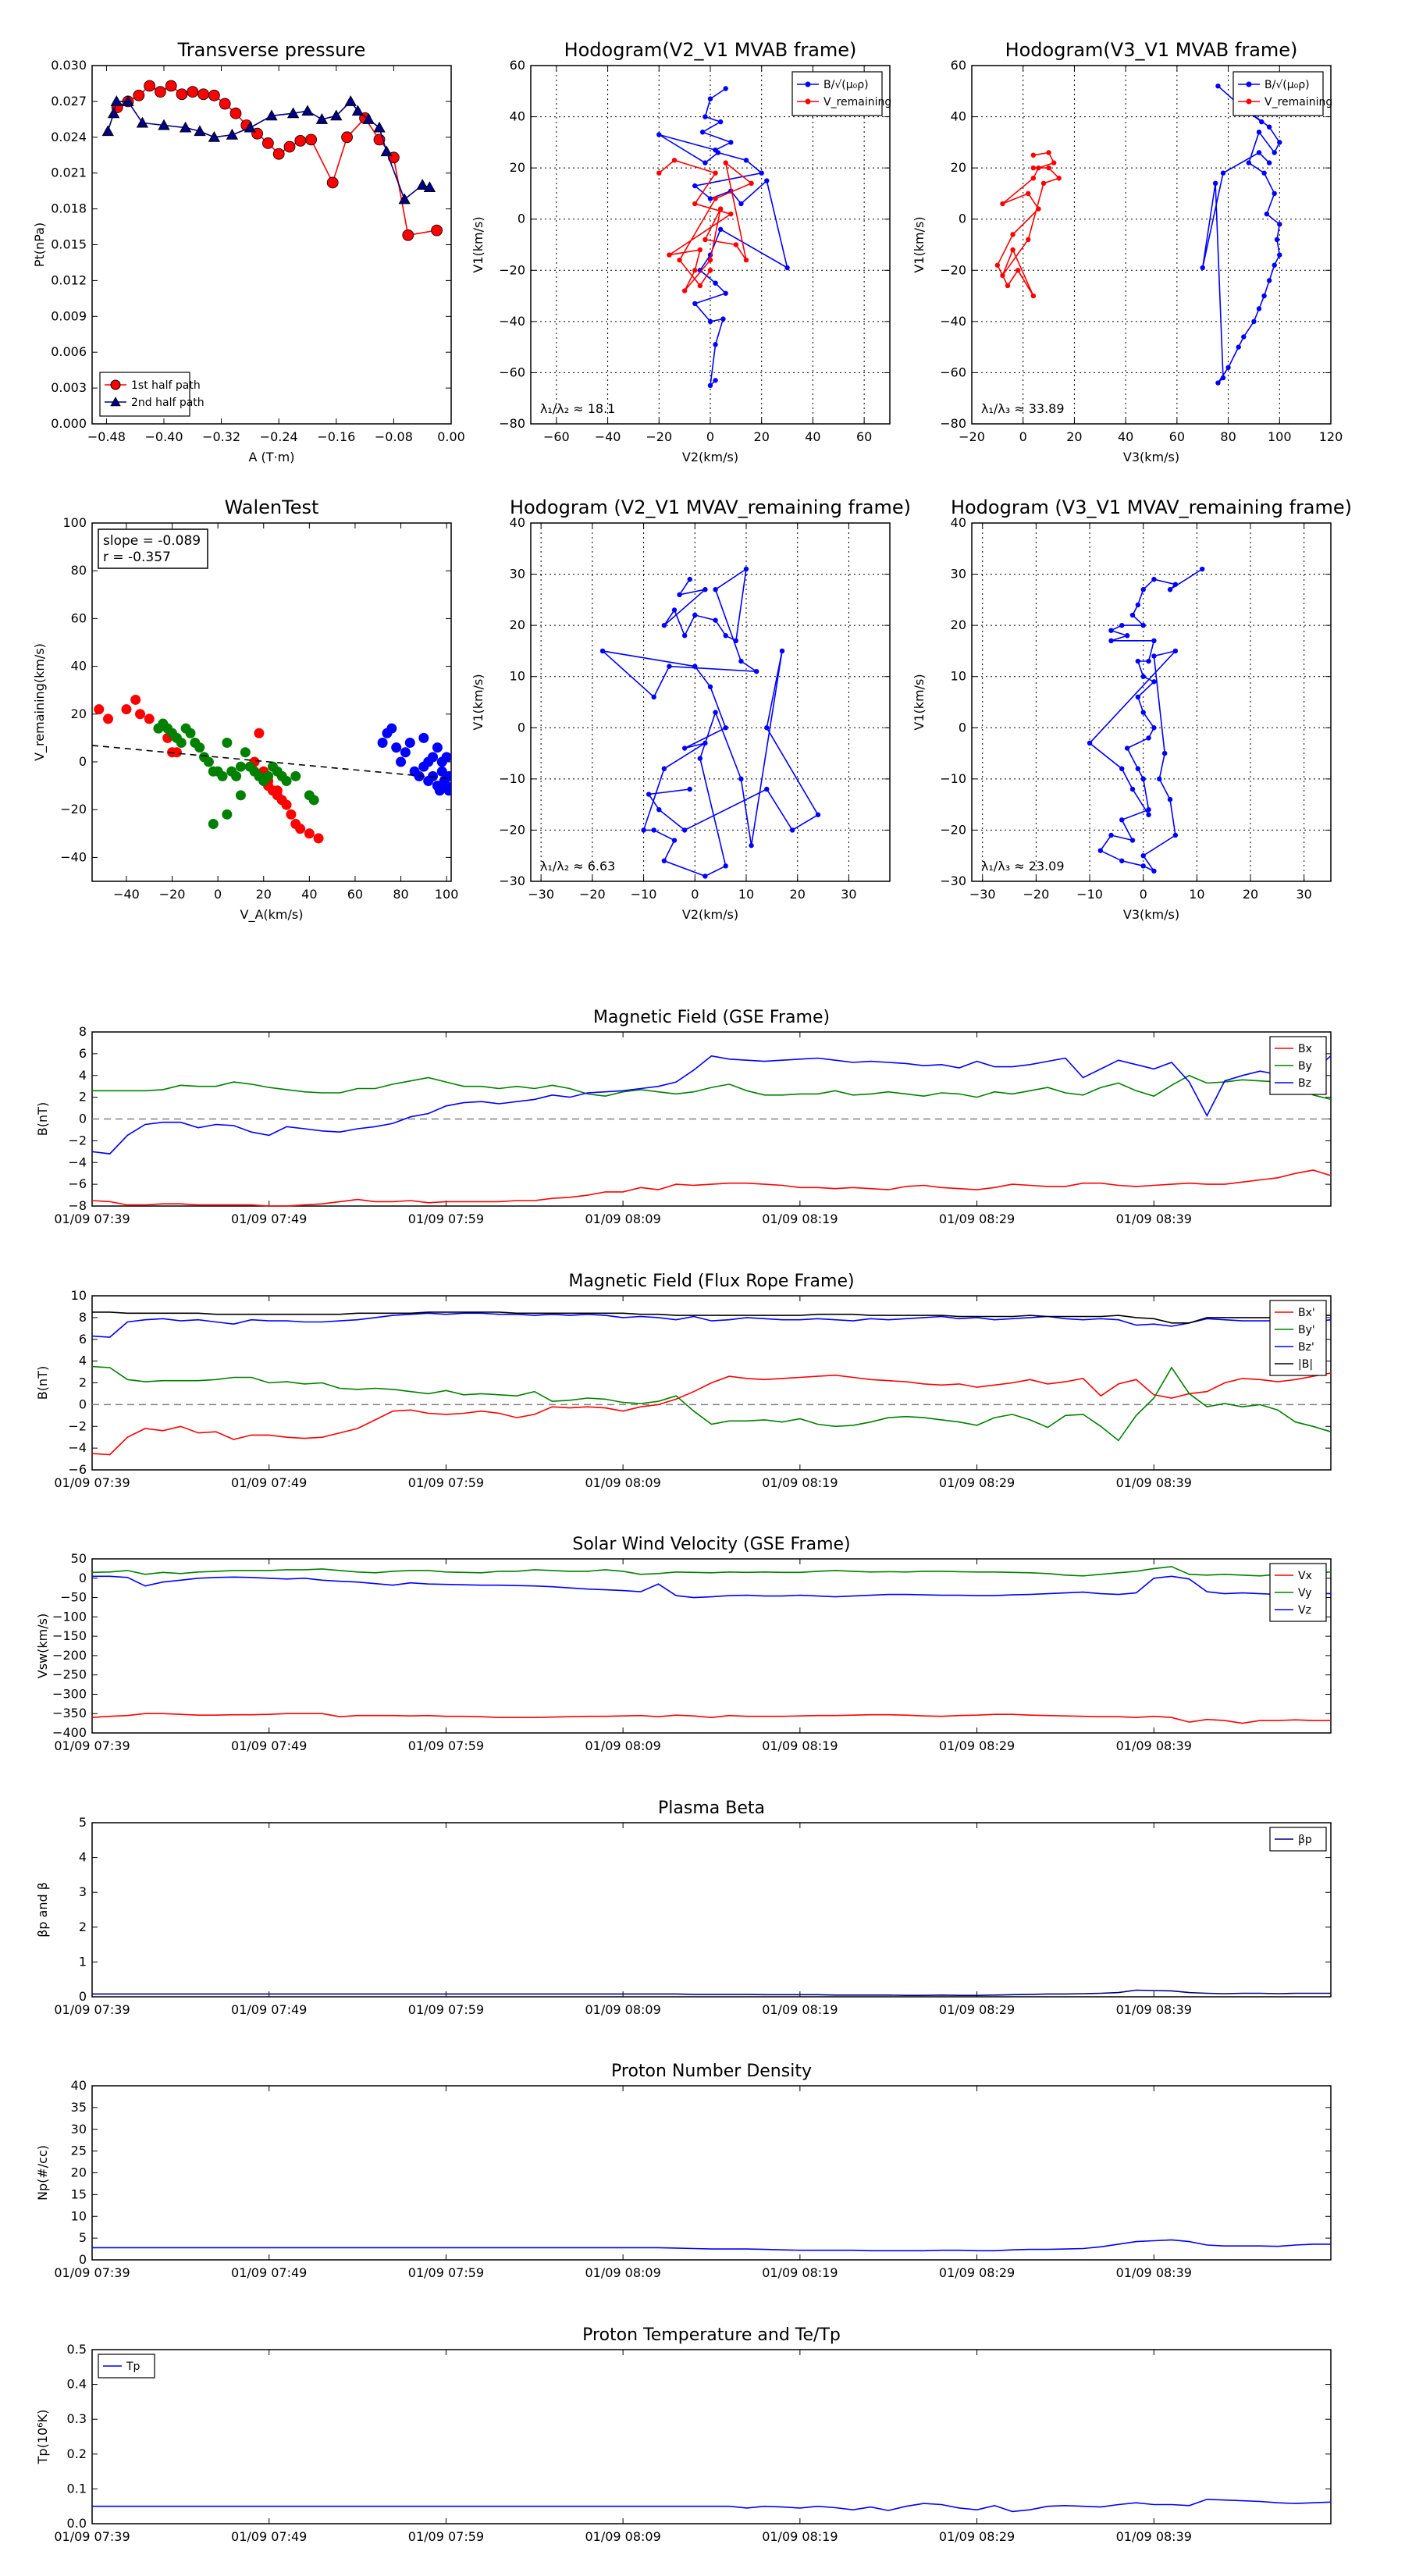  I want to click on x-tick-label: −40, so click(608, 436).